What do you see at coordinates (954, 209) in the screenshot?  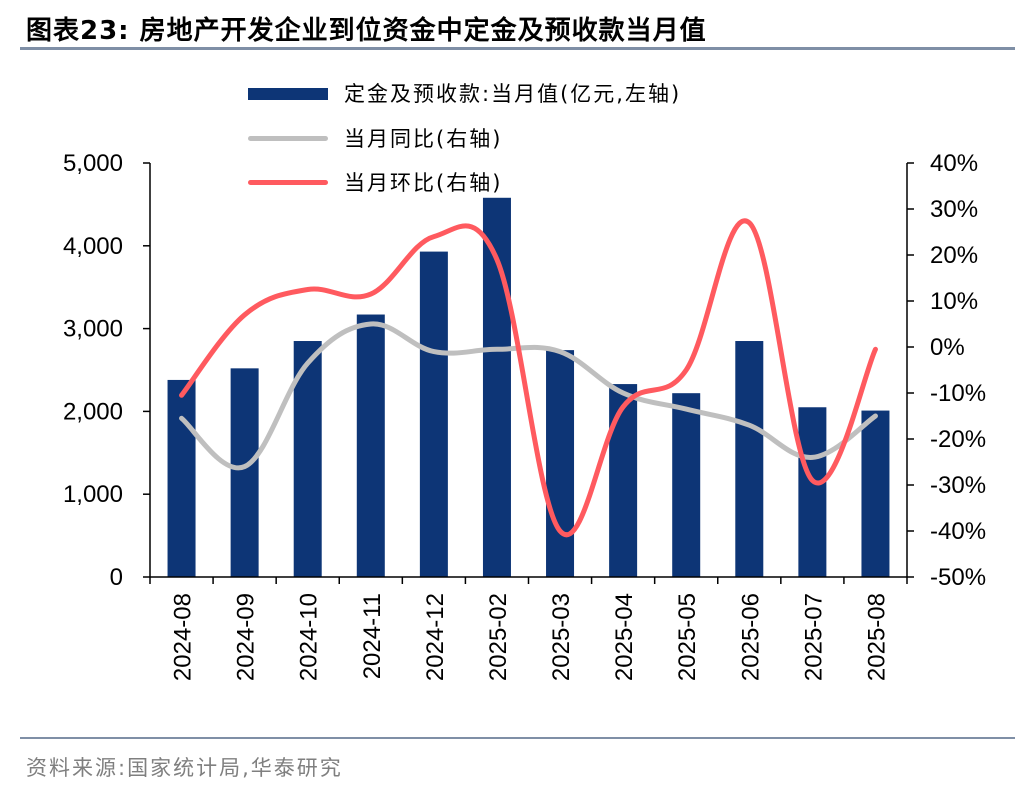 I see `right-tick-label: 30%` at bounding box center [954, 209].